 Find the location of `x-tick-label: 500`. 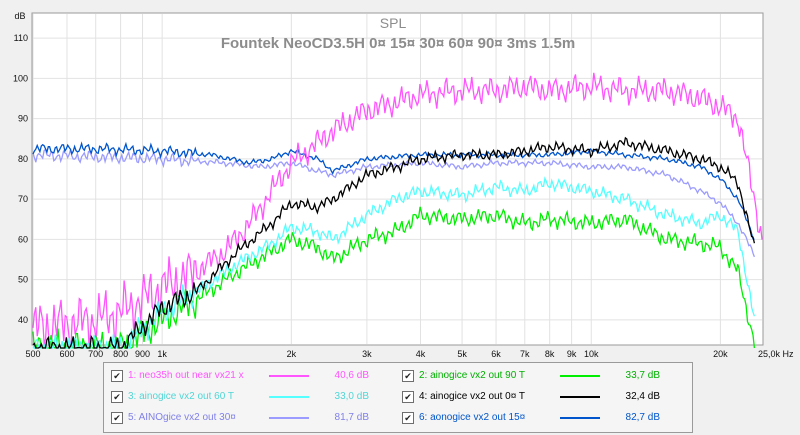

x-tick-label: 500 is located at coordinates (32, 354).